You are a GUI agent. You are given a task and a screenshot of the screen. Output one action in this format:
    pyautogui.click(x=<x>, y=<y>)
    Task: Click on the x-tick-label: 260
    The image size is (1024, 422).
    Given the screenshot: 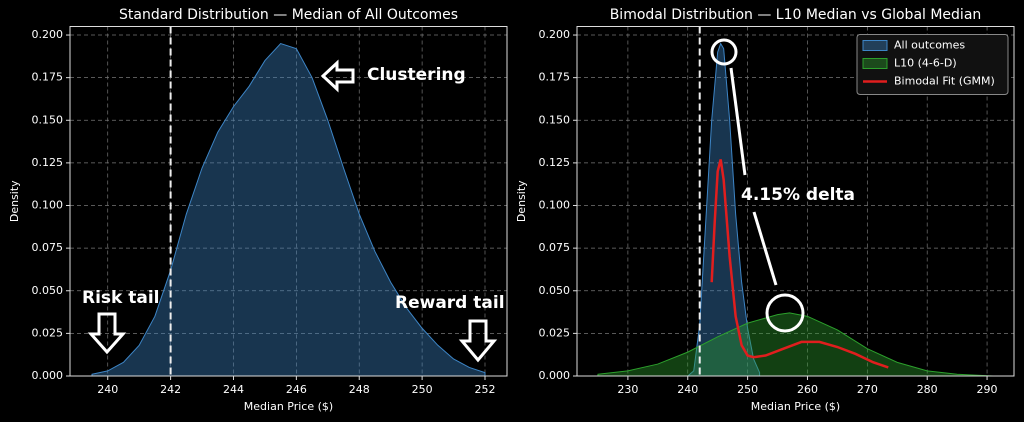 What is the action you would take?
    pyautogui.click(x=807, y=389)
    